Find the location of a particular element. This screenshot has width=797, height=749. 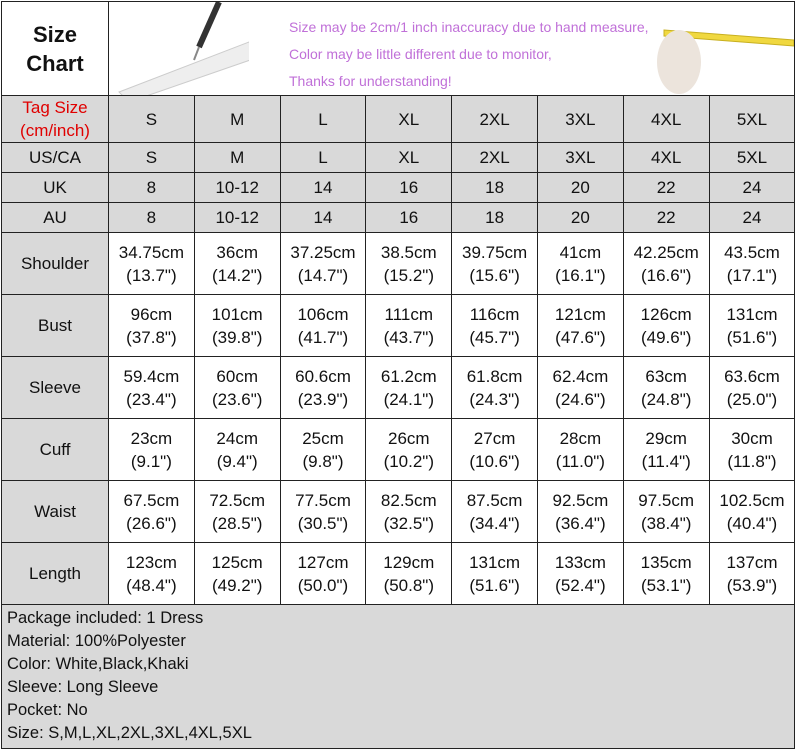

inch-value: (37.8") is located at coordinates (151, 337).